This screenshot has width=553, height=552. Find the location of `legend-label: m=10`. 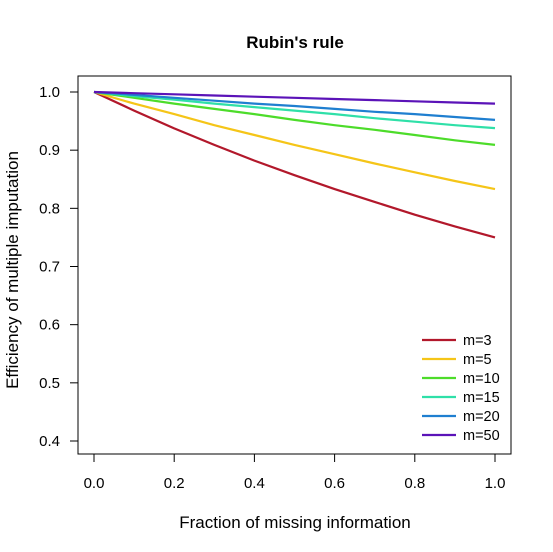

legend-label: m=10 is located at coordinates (481, 379).